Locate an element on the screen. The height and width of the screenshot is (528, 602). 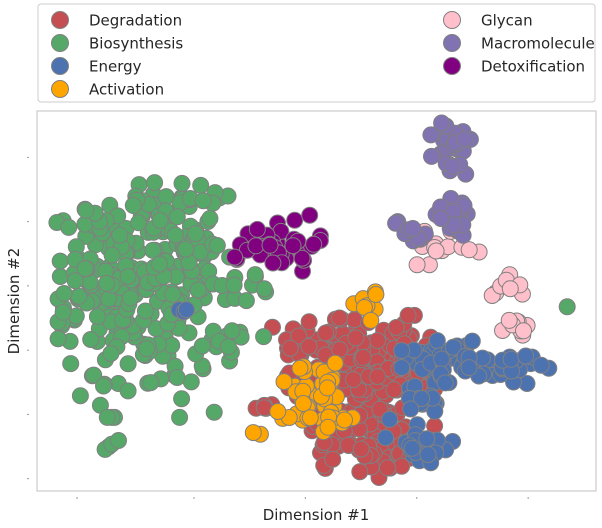
legend-label-macromolecule: Macromolecule is located at coordinates (538, 44).